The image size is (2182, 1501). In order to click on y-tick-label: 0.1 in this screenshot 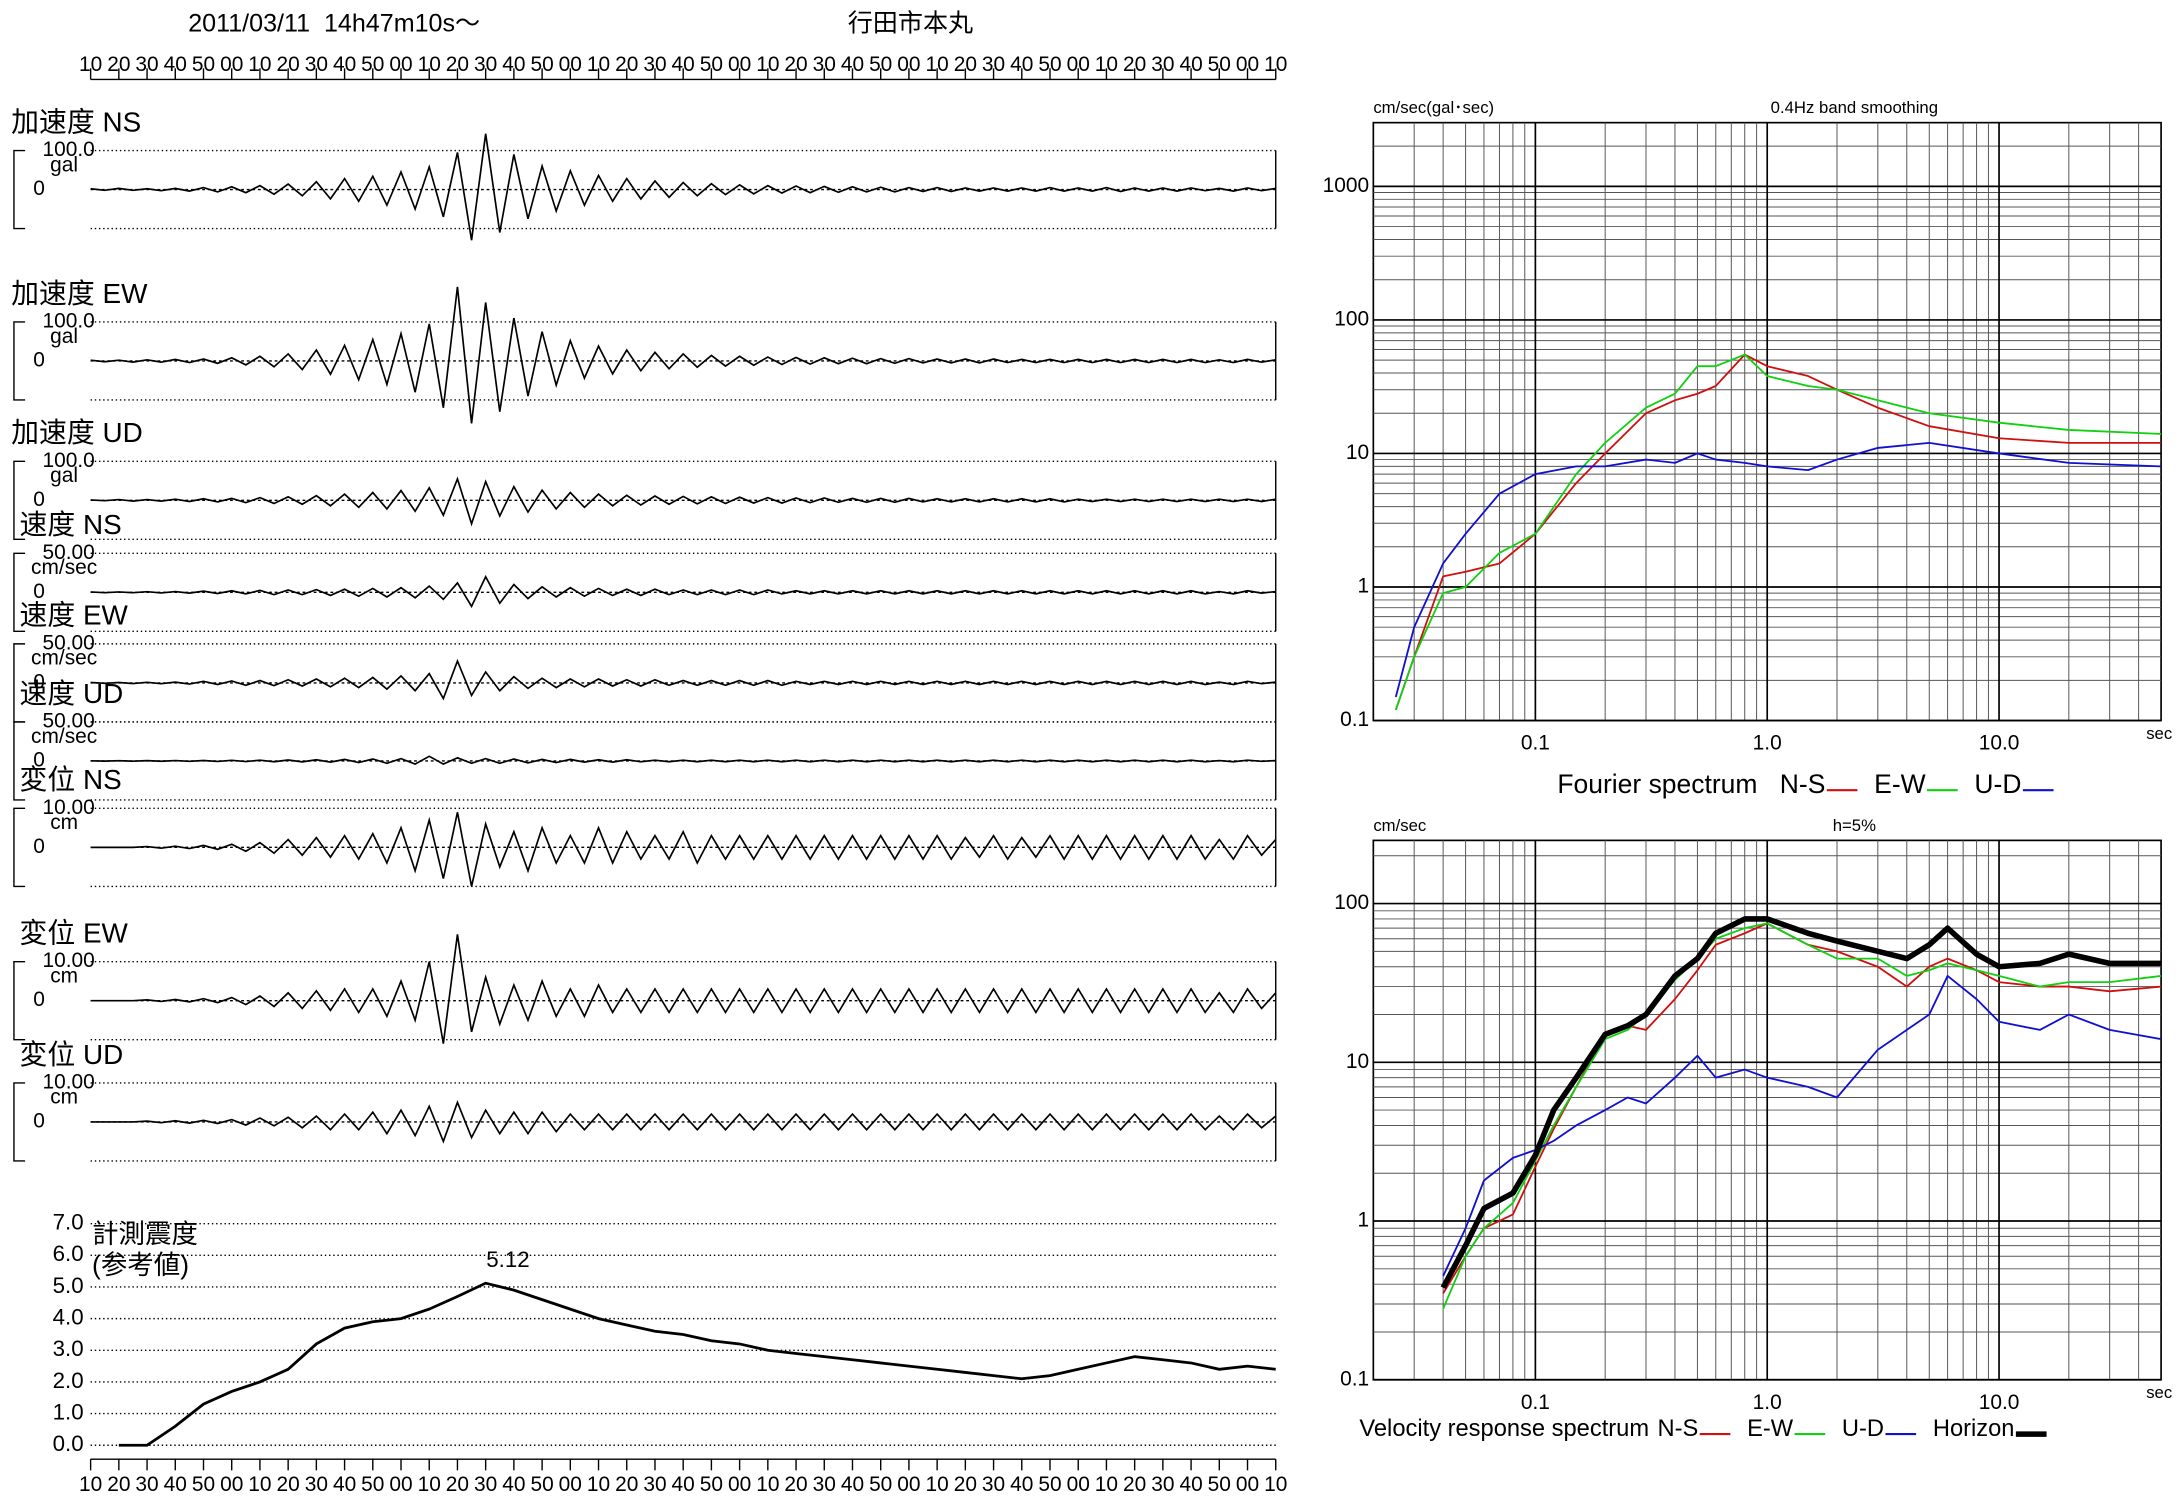, I will do `click(1354, 719)`.